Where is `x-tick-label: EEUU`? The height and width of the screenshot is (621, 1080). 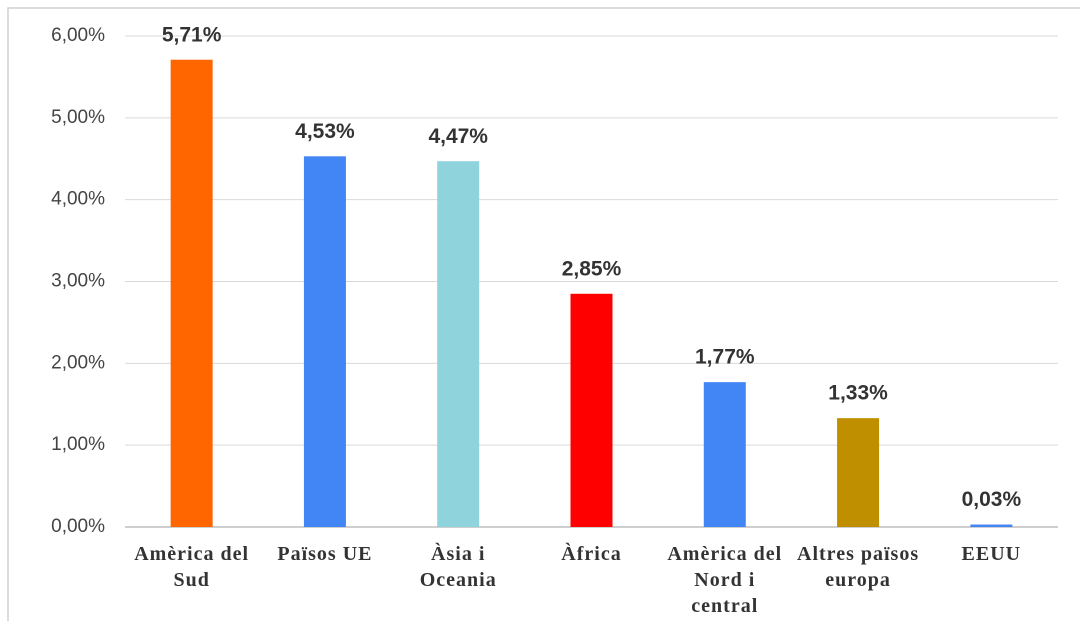
x-tick-label: EEUU is located at coordinates (991, 554).